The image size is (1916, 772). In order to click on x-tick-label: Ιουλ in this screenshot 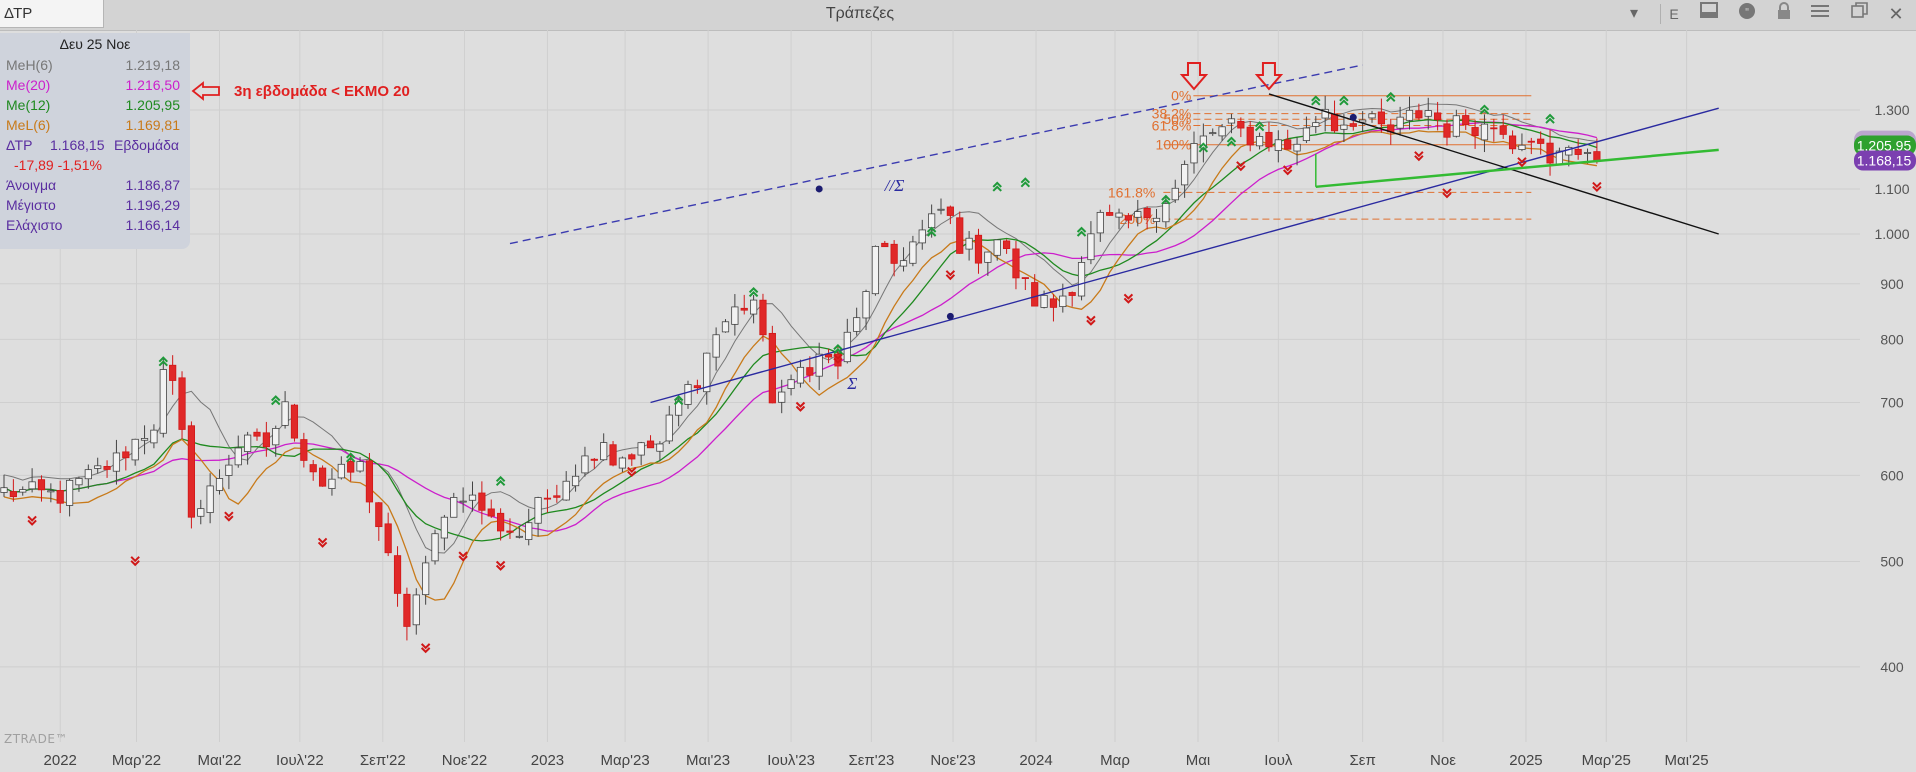, I will do `click(1278, 760)`.